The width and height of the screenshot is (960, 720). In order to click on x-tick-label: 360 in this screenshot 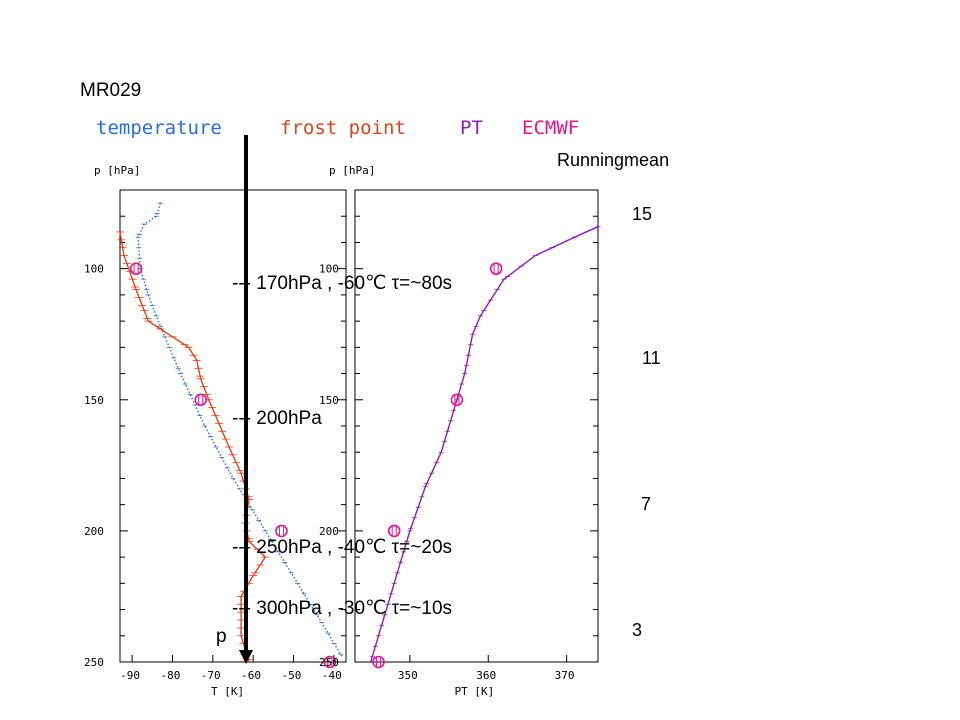, I will do `click(486, 675)`.